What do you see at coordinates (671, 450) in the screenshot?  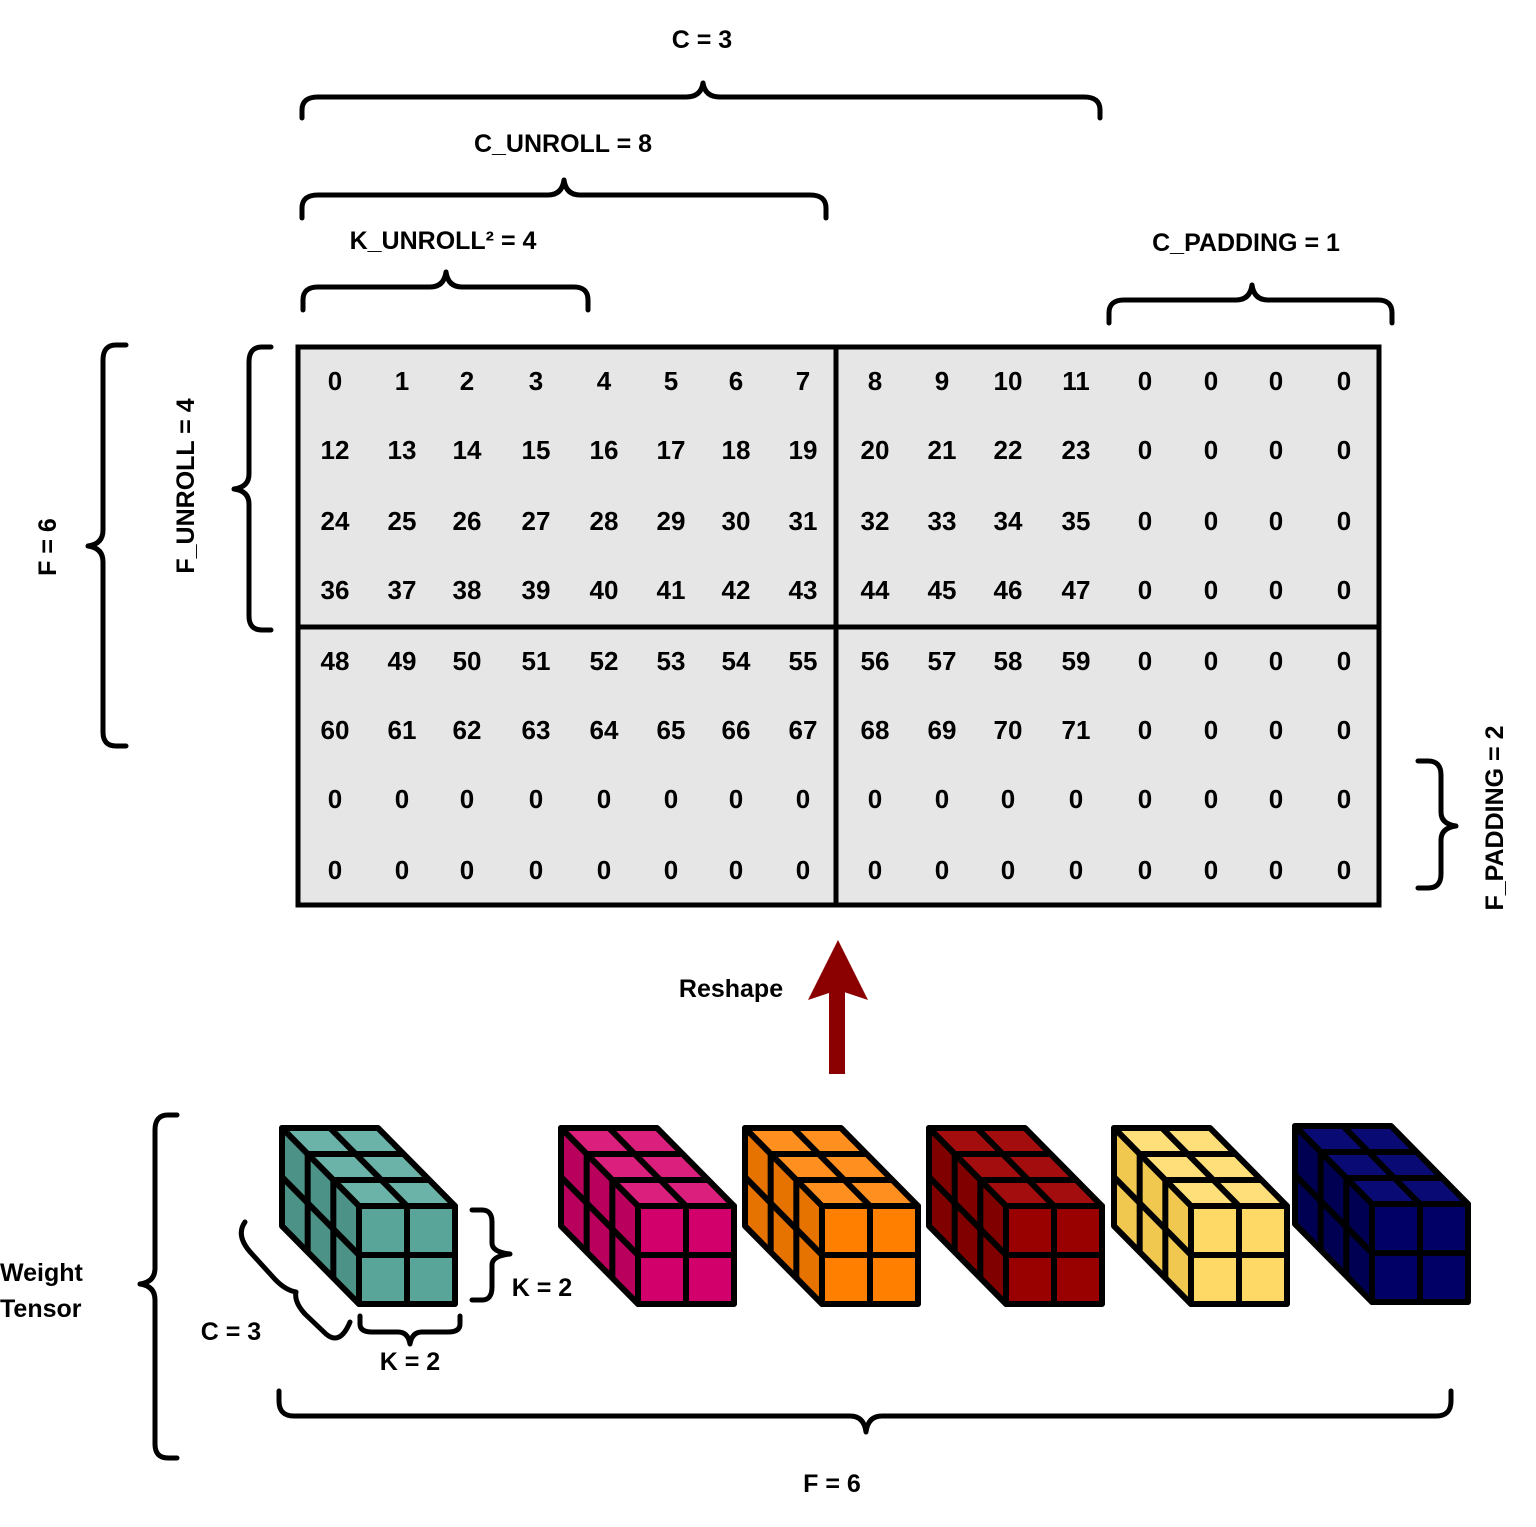 I see `matrix-cell: 17` at bounding box center [671, 450].